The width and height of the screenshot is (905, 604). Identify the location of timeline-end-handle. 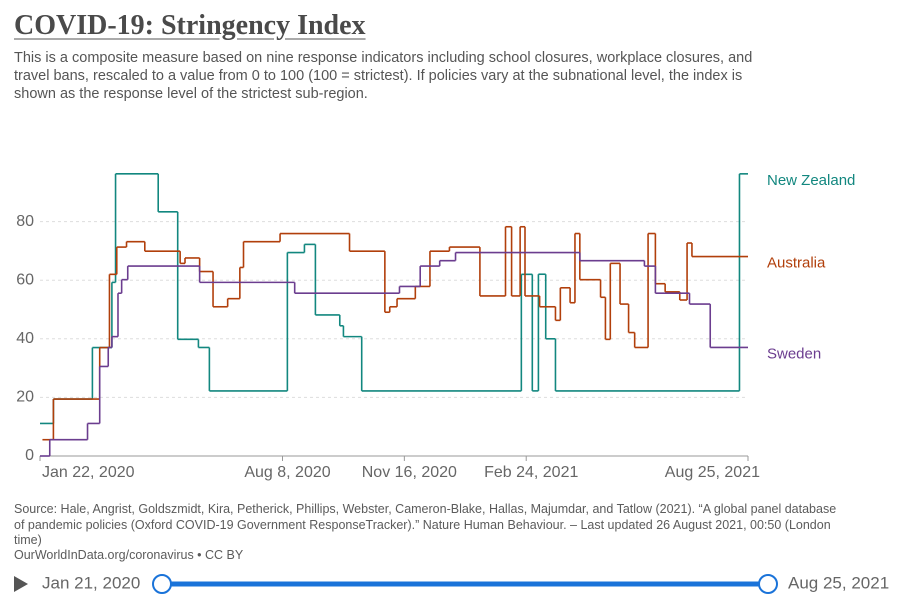
(768, 584).